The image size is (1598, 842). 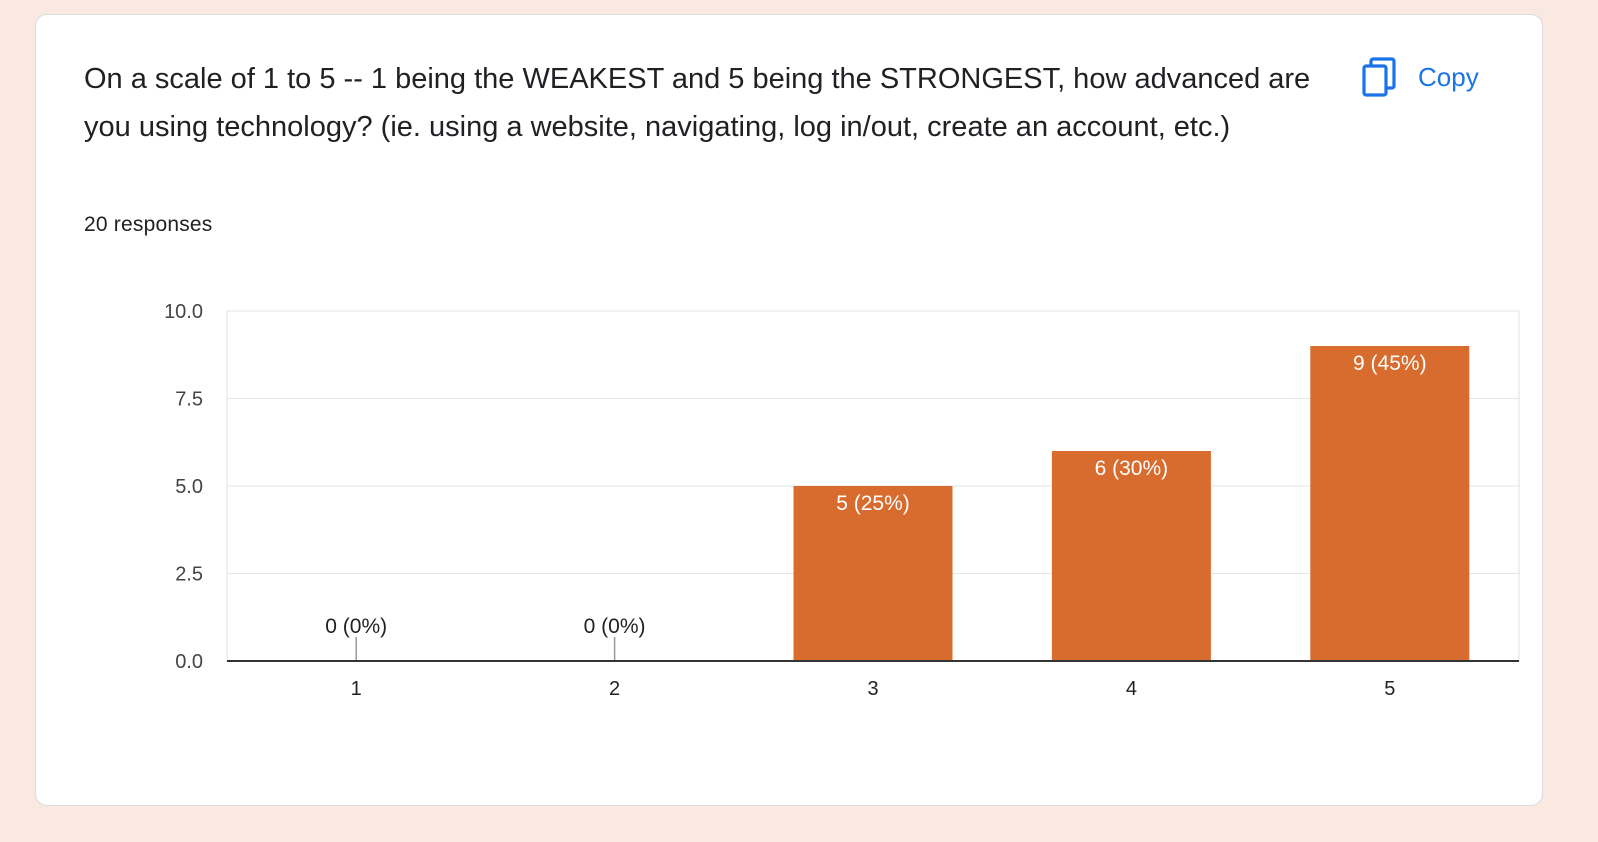 I want to click on y-tick-label: 0.0, so click(x=189, y=662).